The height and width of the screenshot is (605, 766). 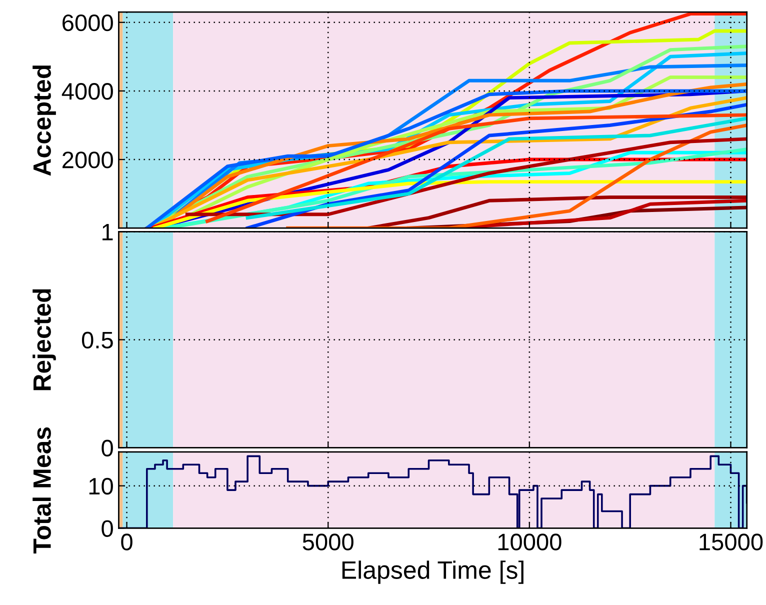 What do you see at coordinates (97, 340) in the screenshot?
I see `y-tick-label: 0.5` at bounding box center [97, 340].